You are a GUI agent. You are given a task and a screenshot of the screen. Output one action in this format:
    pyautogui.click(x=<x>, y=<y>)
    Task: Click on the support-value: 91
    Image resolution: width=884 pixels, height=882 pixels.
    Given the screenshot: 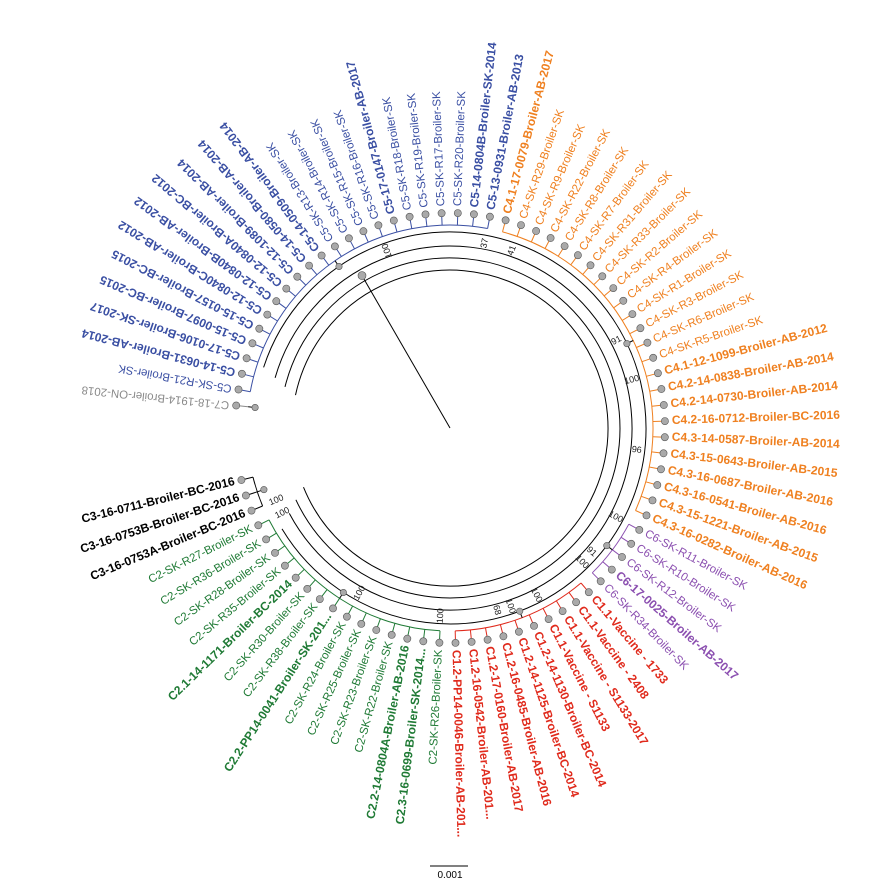 What is the action you would take?
    pyautogui.click(x=616, y=340)
    